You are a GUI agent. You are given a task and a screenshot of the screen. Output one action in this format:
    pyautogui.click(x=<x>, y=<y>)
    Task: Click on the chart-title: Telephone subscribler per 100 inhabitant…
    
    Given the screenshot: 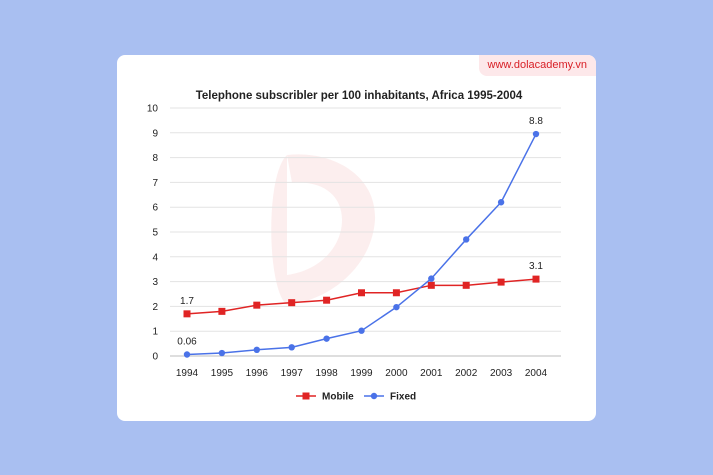 What is the action you would take?
    pyautogui.click(x=359, y=96)
    